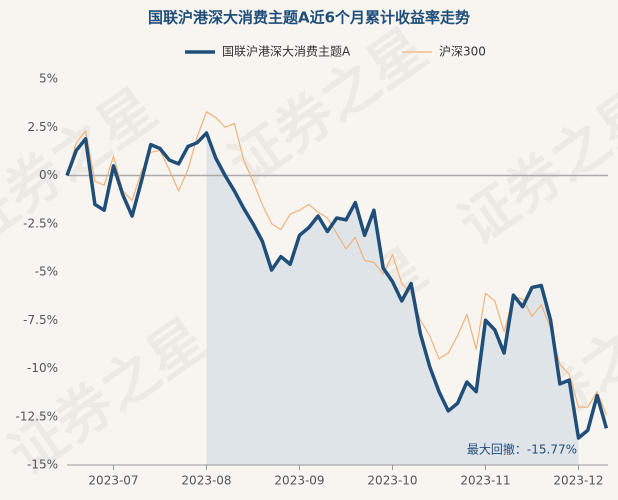 The image size is (618, 500). I want to click on legend-label: 沪深300, so click(462, 52).